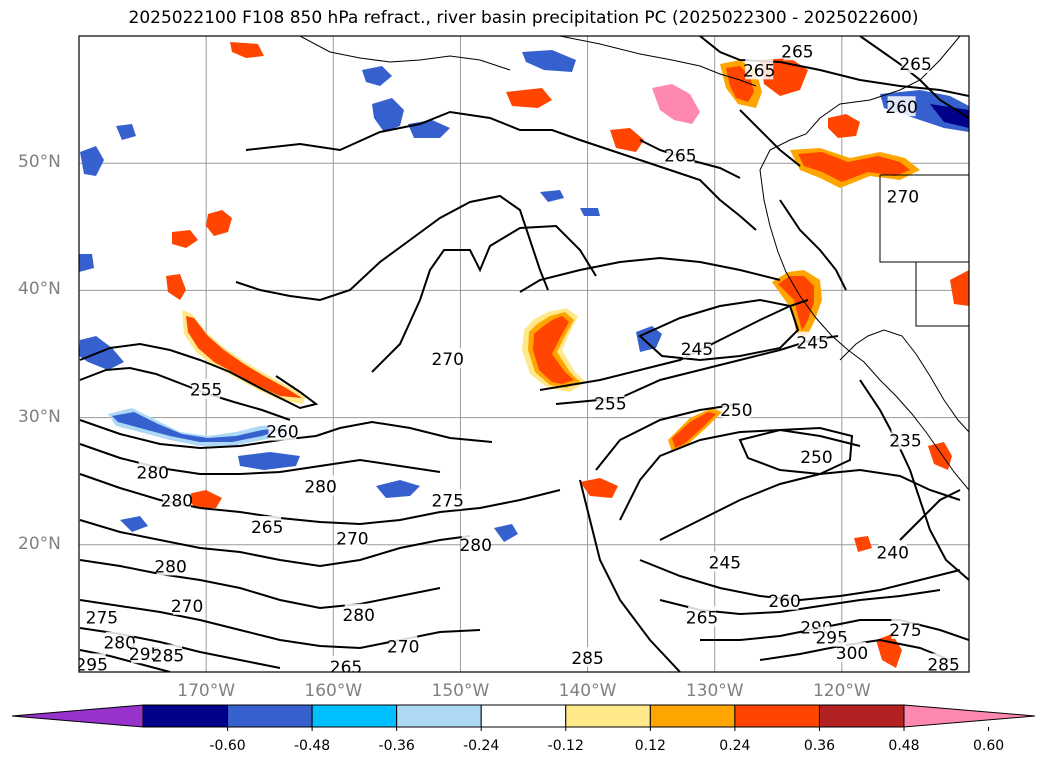 Image resolution: width=1047 pixels, height=765 pixels. I want to click on longitude-label: 160°W, so click(333, 691).